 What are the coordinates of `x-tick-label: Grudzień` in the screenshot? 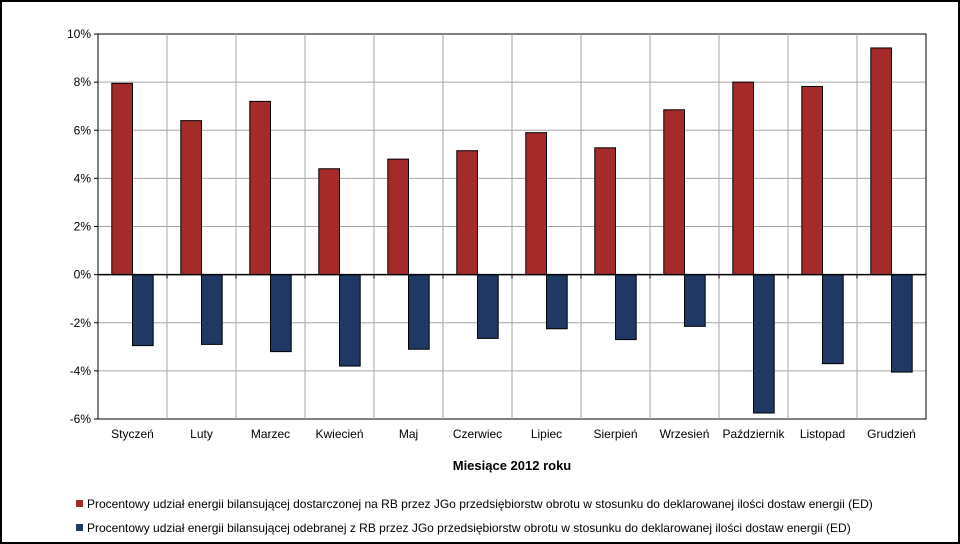 It's located at (891, 434).